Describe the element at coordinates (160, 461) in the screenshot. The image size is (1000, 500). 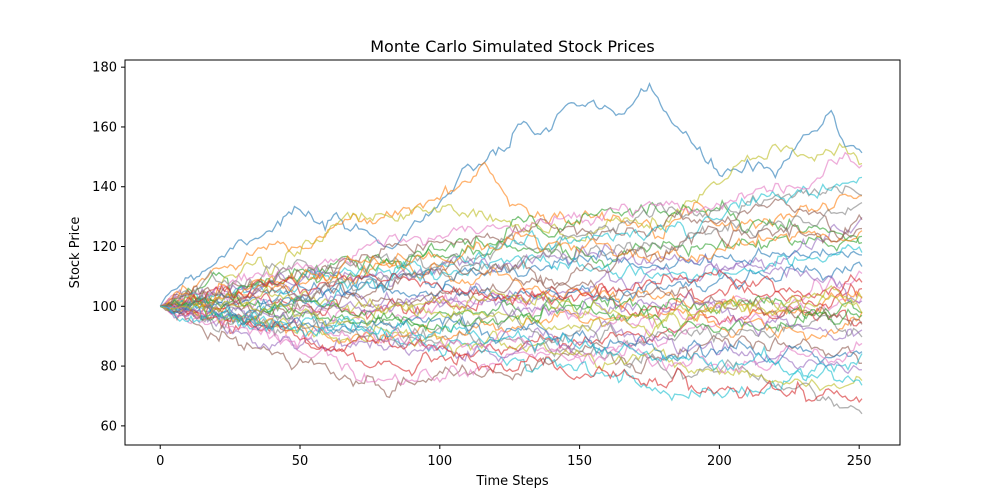
I see `x-tick-label: 0` at that location.